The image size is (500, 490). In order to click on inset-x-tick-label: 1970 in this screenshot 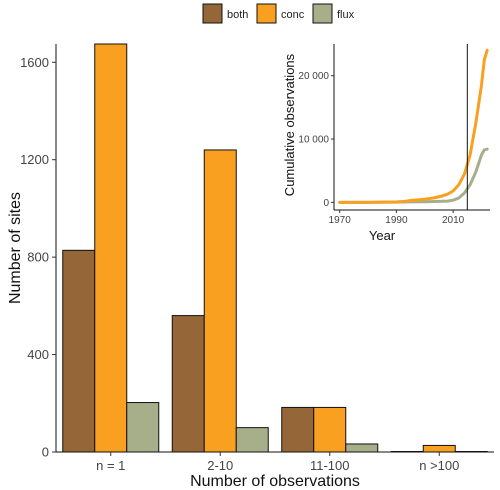, I will do `click(340, 220)`.